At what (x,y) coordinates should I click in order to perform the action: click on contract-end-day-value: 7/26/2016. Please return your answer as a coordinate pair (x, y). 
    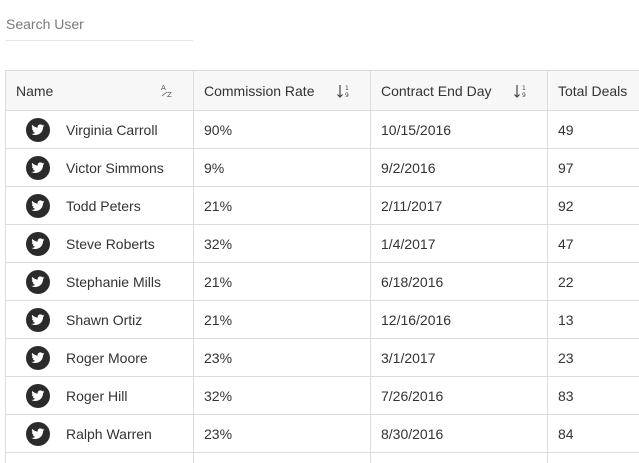
    Looking at the image, I should click on (412, 395).